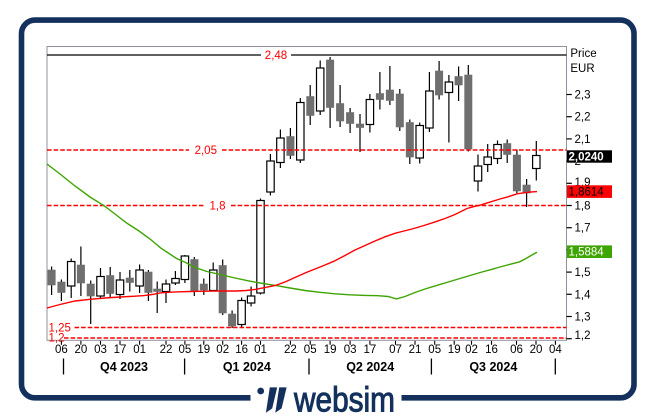  Describe the element at coordinates (583, 295) in the screenshot. I see `svg-text: 1,4` at that location.